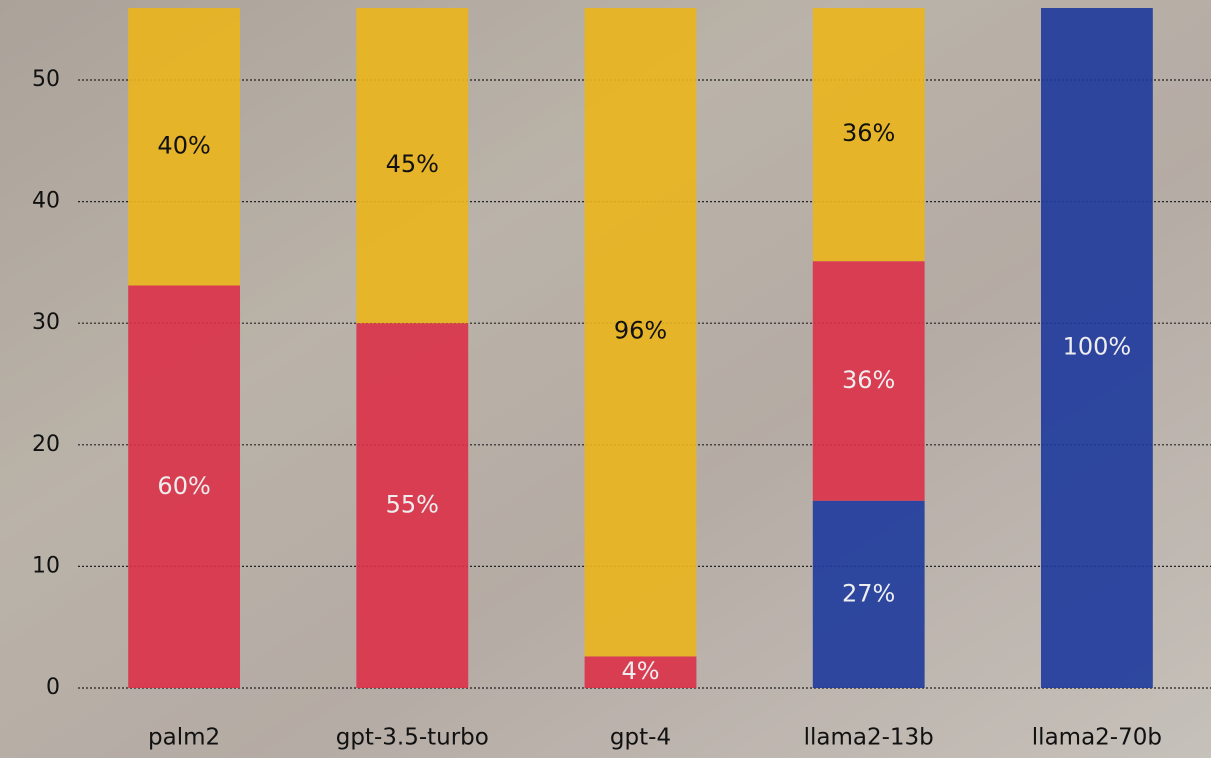  I want to click on value-label: 4%, so click(640, 671).